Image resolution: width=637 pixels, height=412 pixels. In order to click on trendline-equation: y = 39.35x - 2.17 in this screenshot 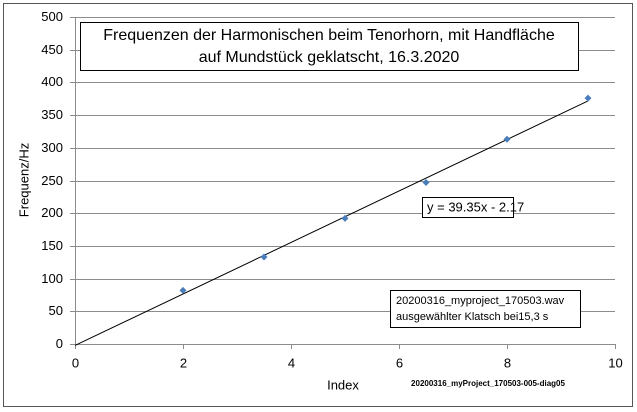, I will do `click(475, 206)`.